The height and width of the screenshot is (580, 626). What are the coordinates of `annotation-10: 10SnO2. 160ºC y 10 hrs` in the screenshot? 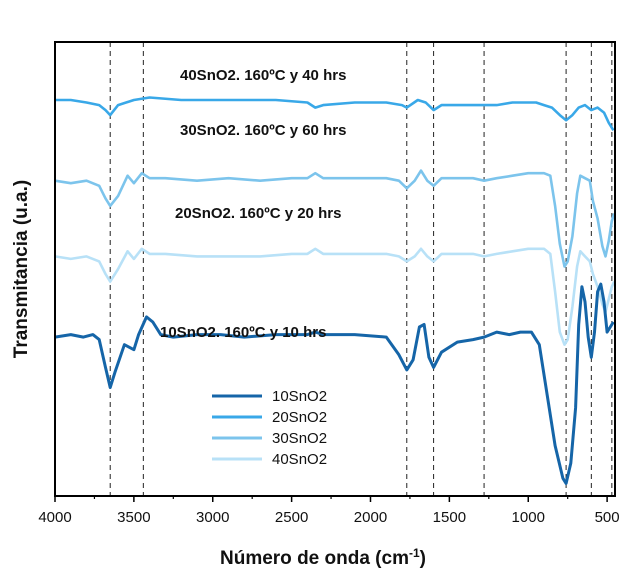 It's located at (243, 332).